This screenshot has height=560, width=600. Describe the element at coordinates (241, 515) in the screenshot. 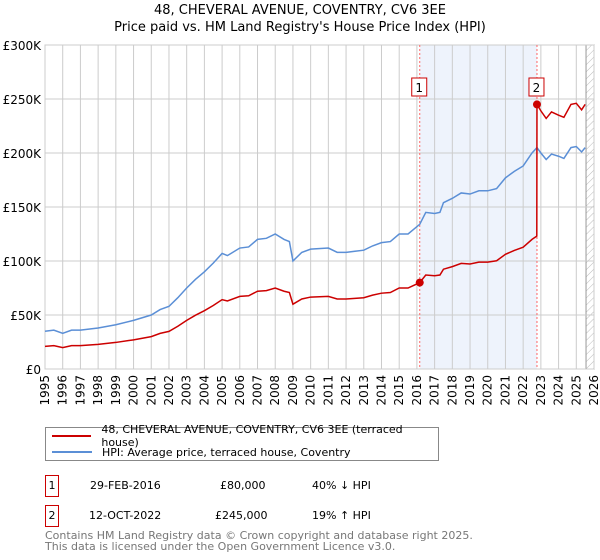

I see `sale-price: £245,000` at that location.